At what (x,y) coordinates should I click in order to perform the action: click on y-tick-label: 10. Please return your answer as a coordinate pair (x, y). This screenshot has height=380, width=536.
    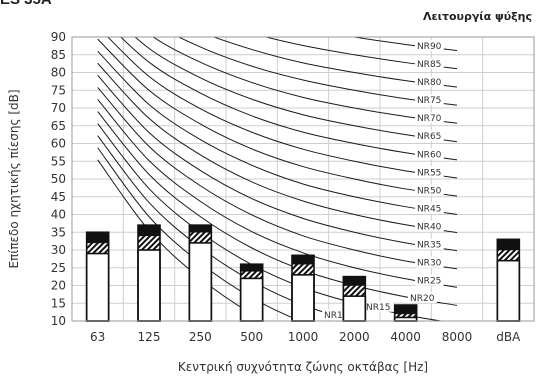
    Looking at the image, I should click on (58, 321).